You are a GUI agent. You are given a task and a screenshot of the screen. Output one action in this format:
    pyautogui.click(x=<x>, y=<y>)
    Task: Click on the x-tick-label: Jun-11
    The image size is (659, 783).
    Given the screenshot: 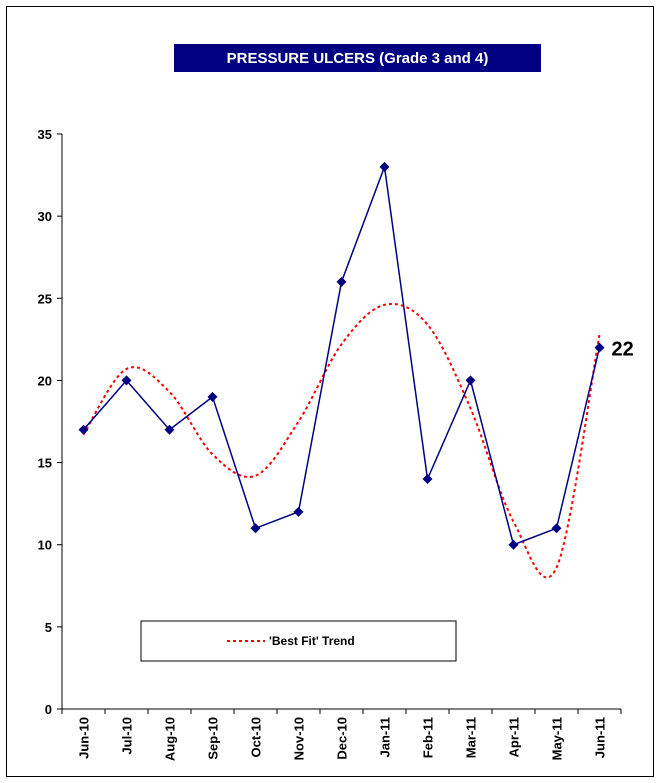 What is the action you would take?
    pyautogui.click(x=600, y=737)
    